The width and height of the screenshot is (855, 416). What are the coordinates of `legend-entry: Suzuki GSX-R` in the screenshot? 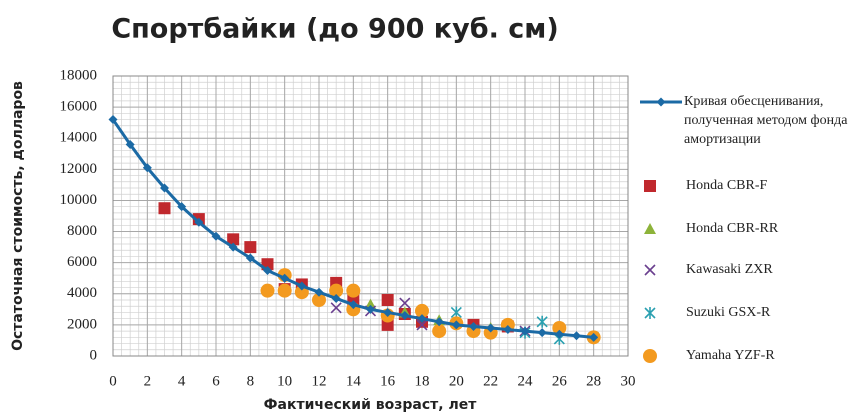 It's located at (745, 314).